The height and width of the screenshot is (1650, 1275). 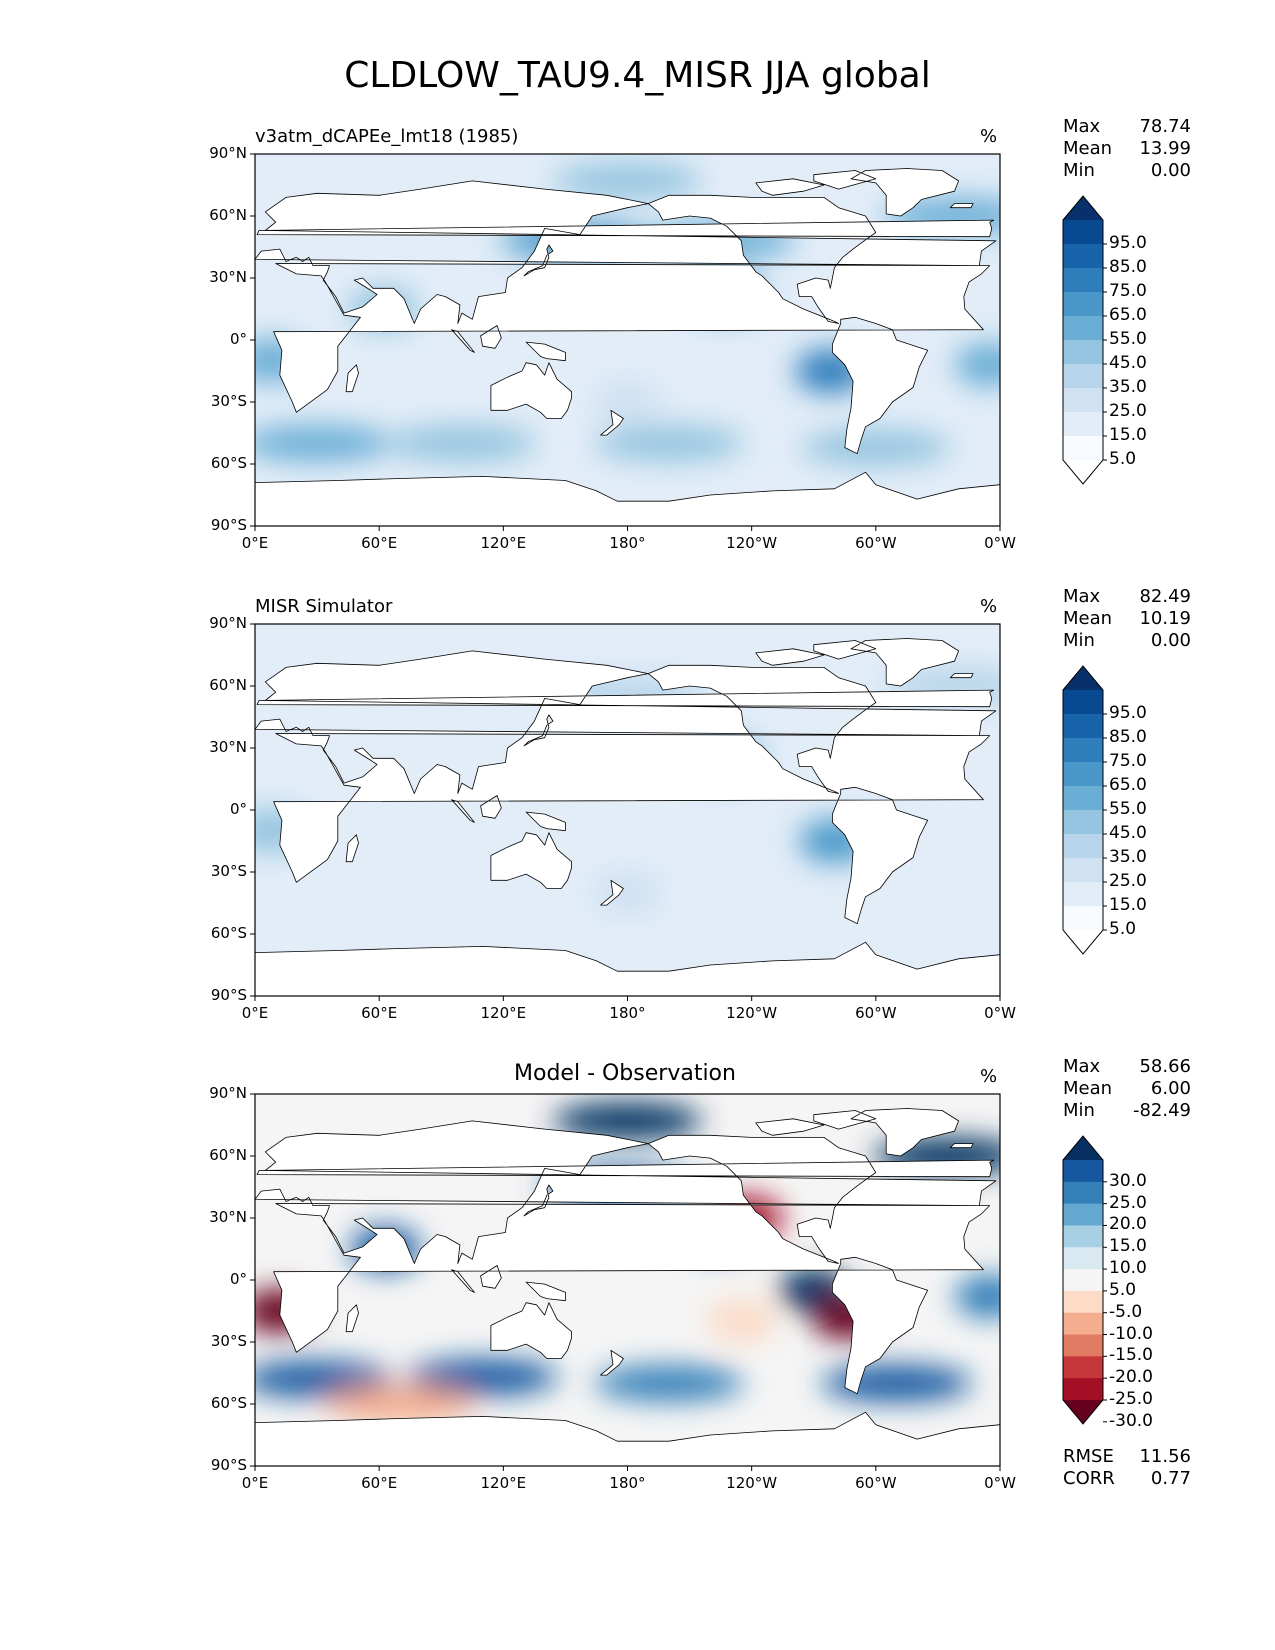 I want to click on stat-row-min: Min 0.00, so click(x=1127, y=171).